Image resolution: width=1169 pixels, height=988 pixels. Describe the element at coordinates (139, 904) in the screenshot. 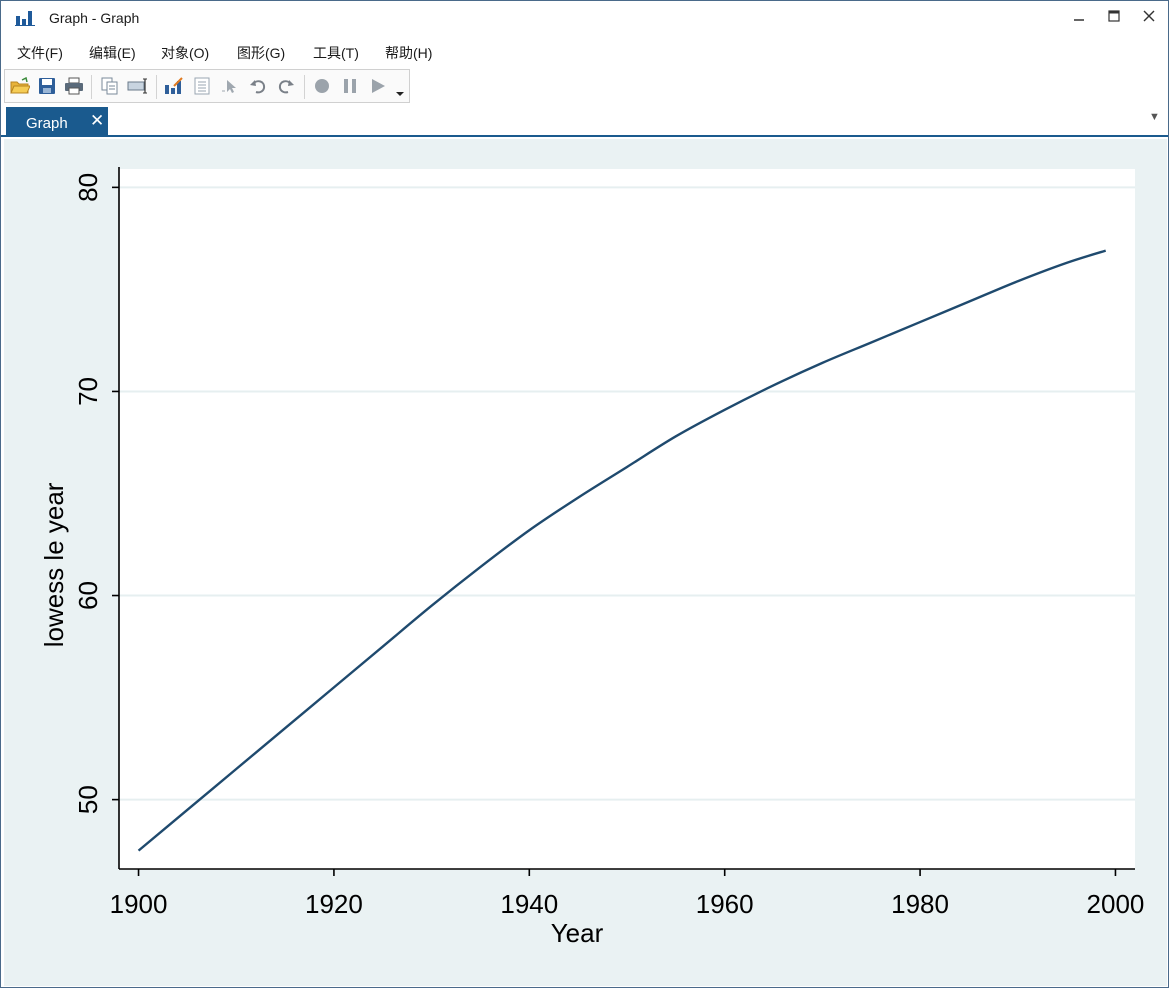

I see `x-tick-label: 1900` at that location.